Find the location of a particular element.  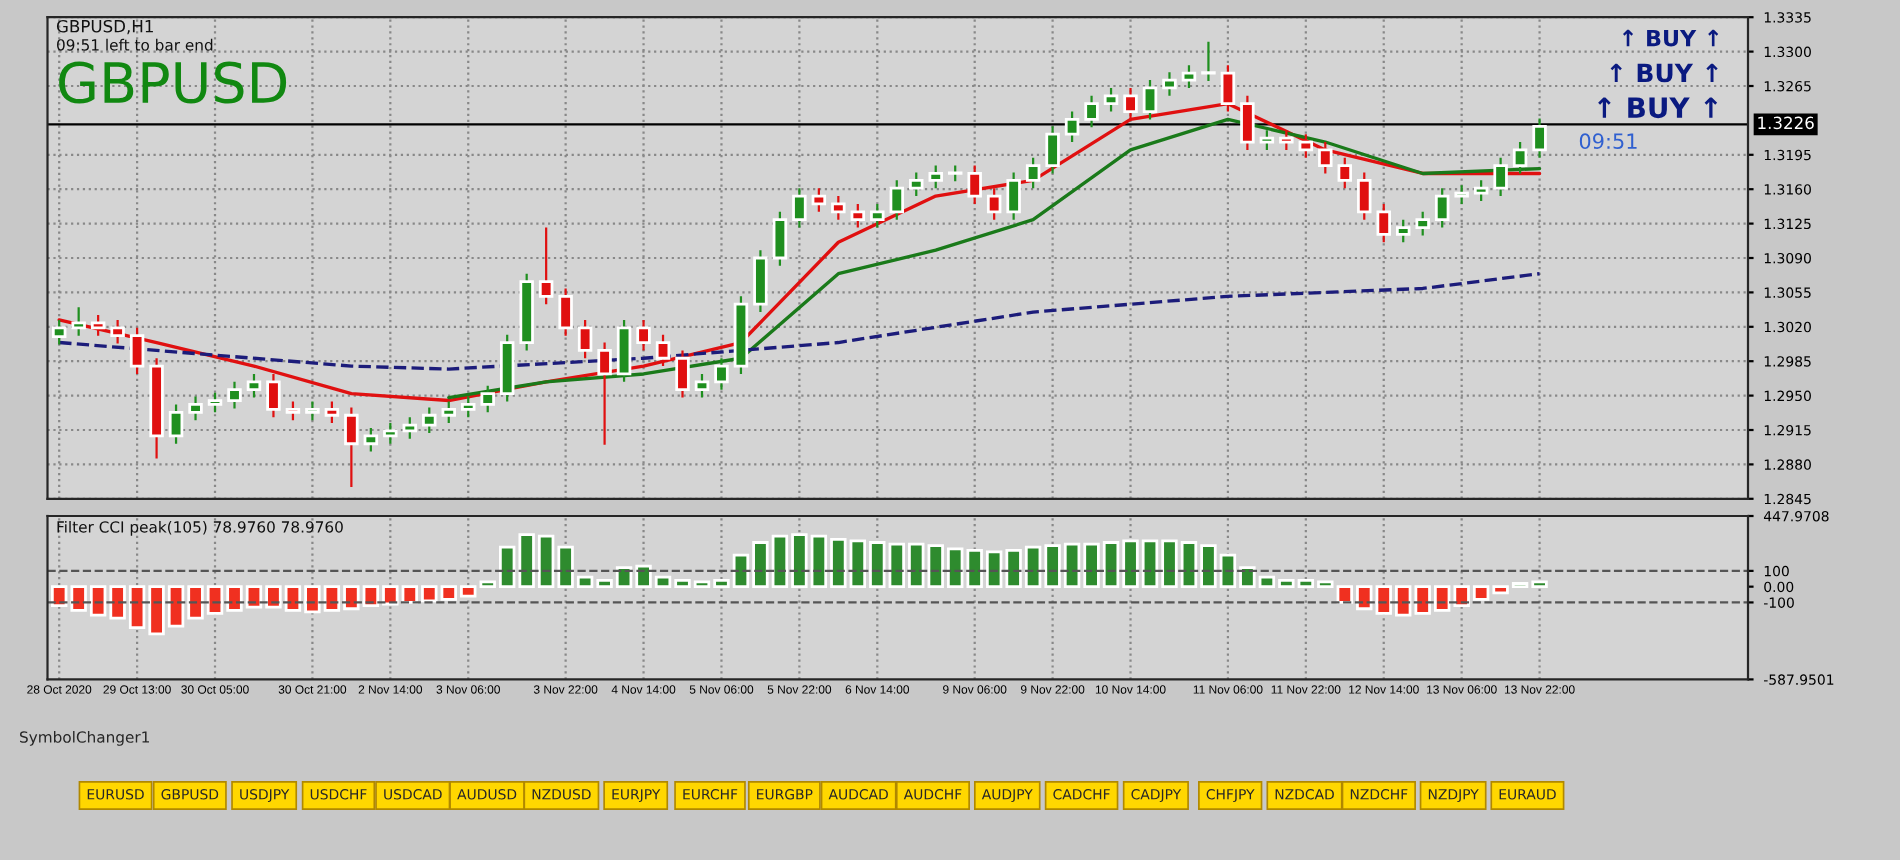

ref-line-label: 1.3226 is located at coordinates (1786, 123).